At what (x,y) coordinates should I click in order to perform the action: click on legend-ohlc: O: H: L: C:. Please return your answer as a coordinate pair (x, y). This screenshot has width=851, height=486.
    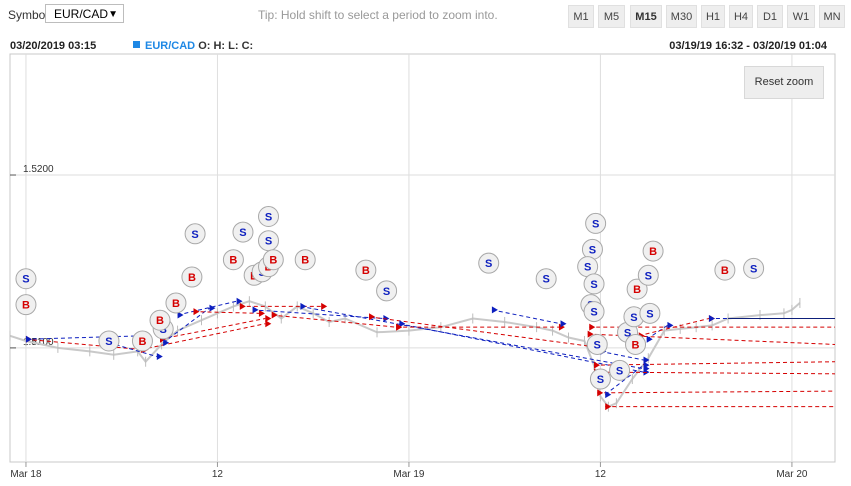
    Looking at the image, I should click on (226, 46).